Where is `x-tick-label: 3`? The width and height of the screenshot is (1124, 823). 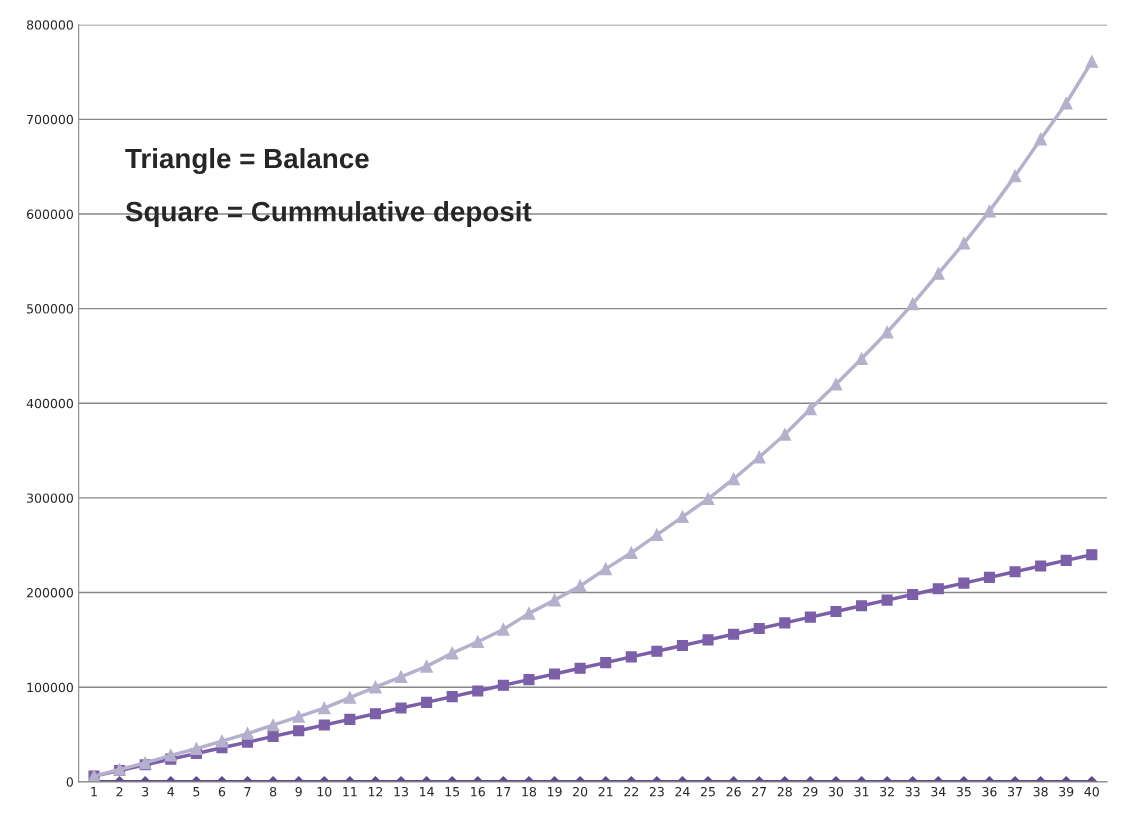
x-tick-label: 3 is located at coordinates (145, 791).